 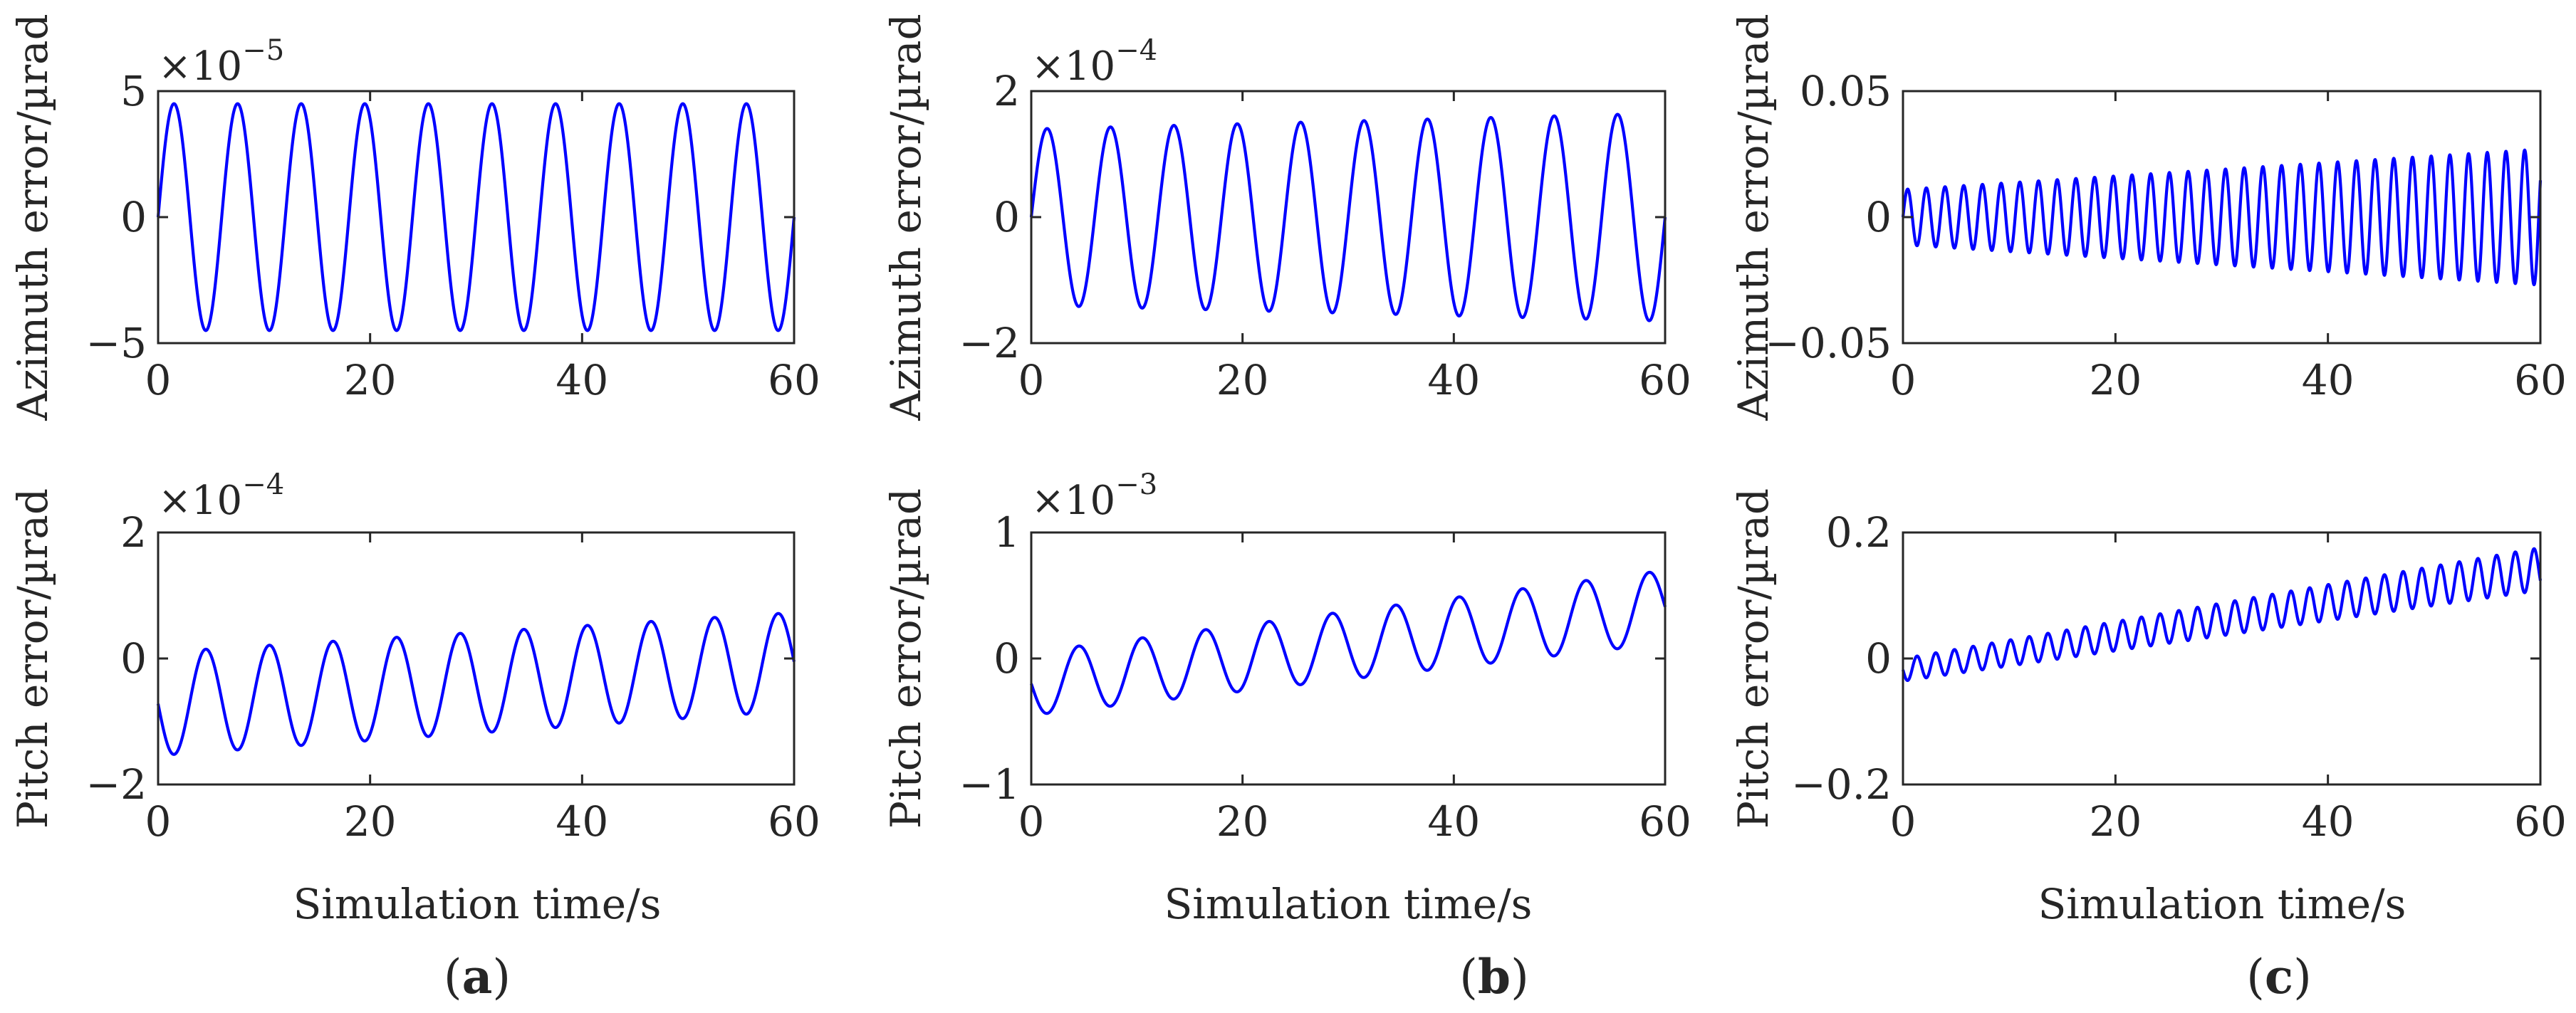 I want to click on y-tick-label: −1, so click(x=990, y=785).